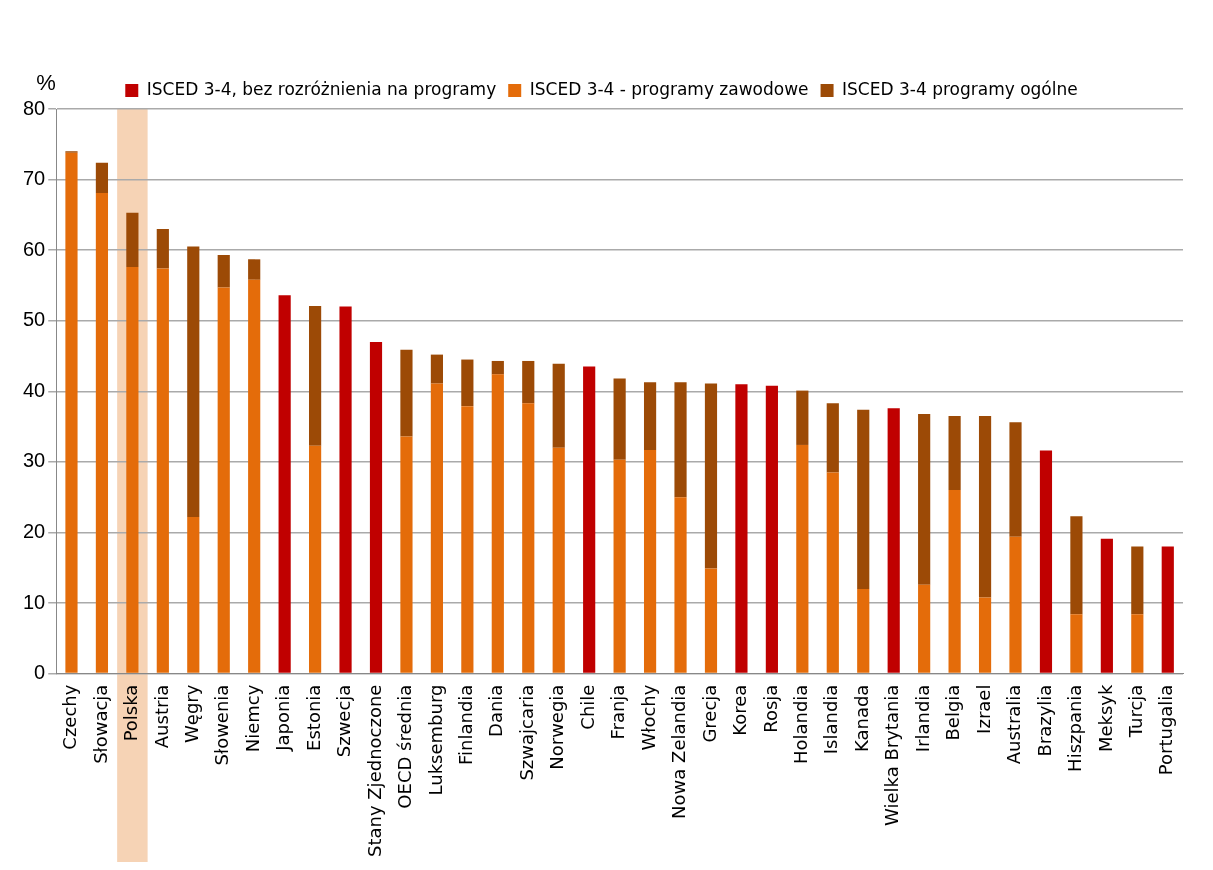 The height and width of the screenshot is (870, 1213). What do you see at coordinates (953, 712) in the screenshot?
I see `x-tick-label: Belgia` at bounding box center [953, 712].